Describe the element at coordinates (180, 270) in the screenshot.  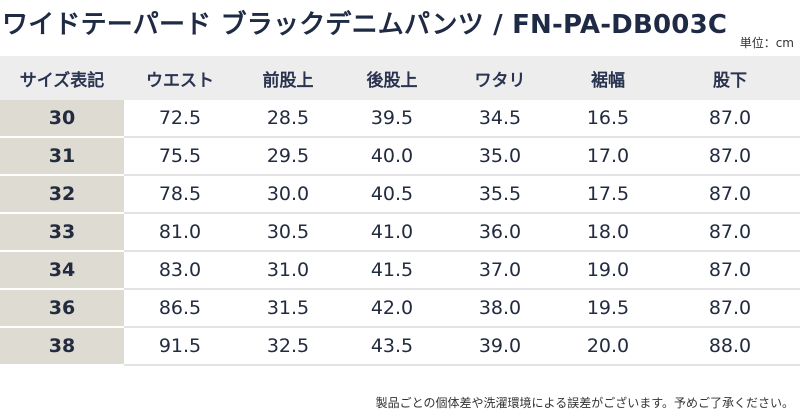
I see `table-cell: 83.0` at that location.